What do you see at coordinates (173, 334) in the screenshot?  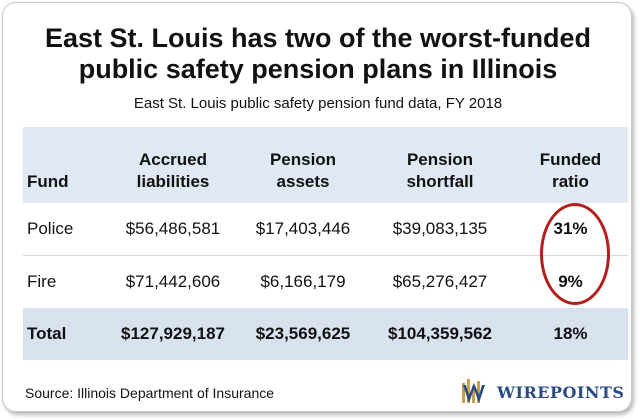 I see `cell-accrued-liabilities: $127,929,187` at bounding box center [173, 334].